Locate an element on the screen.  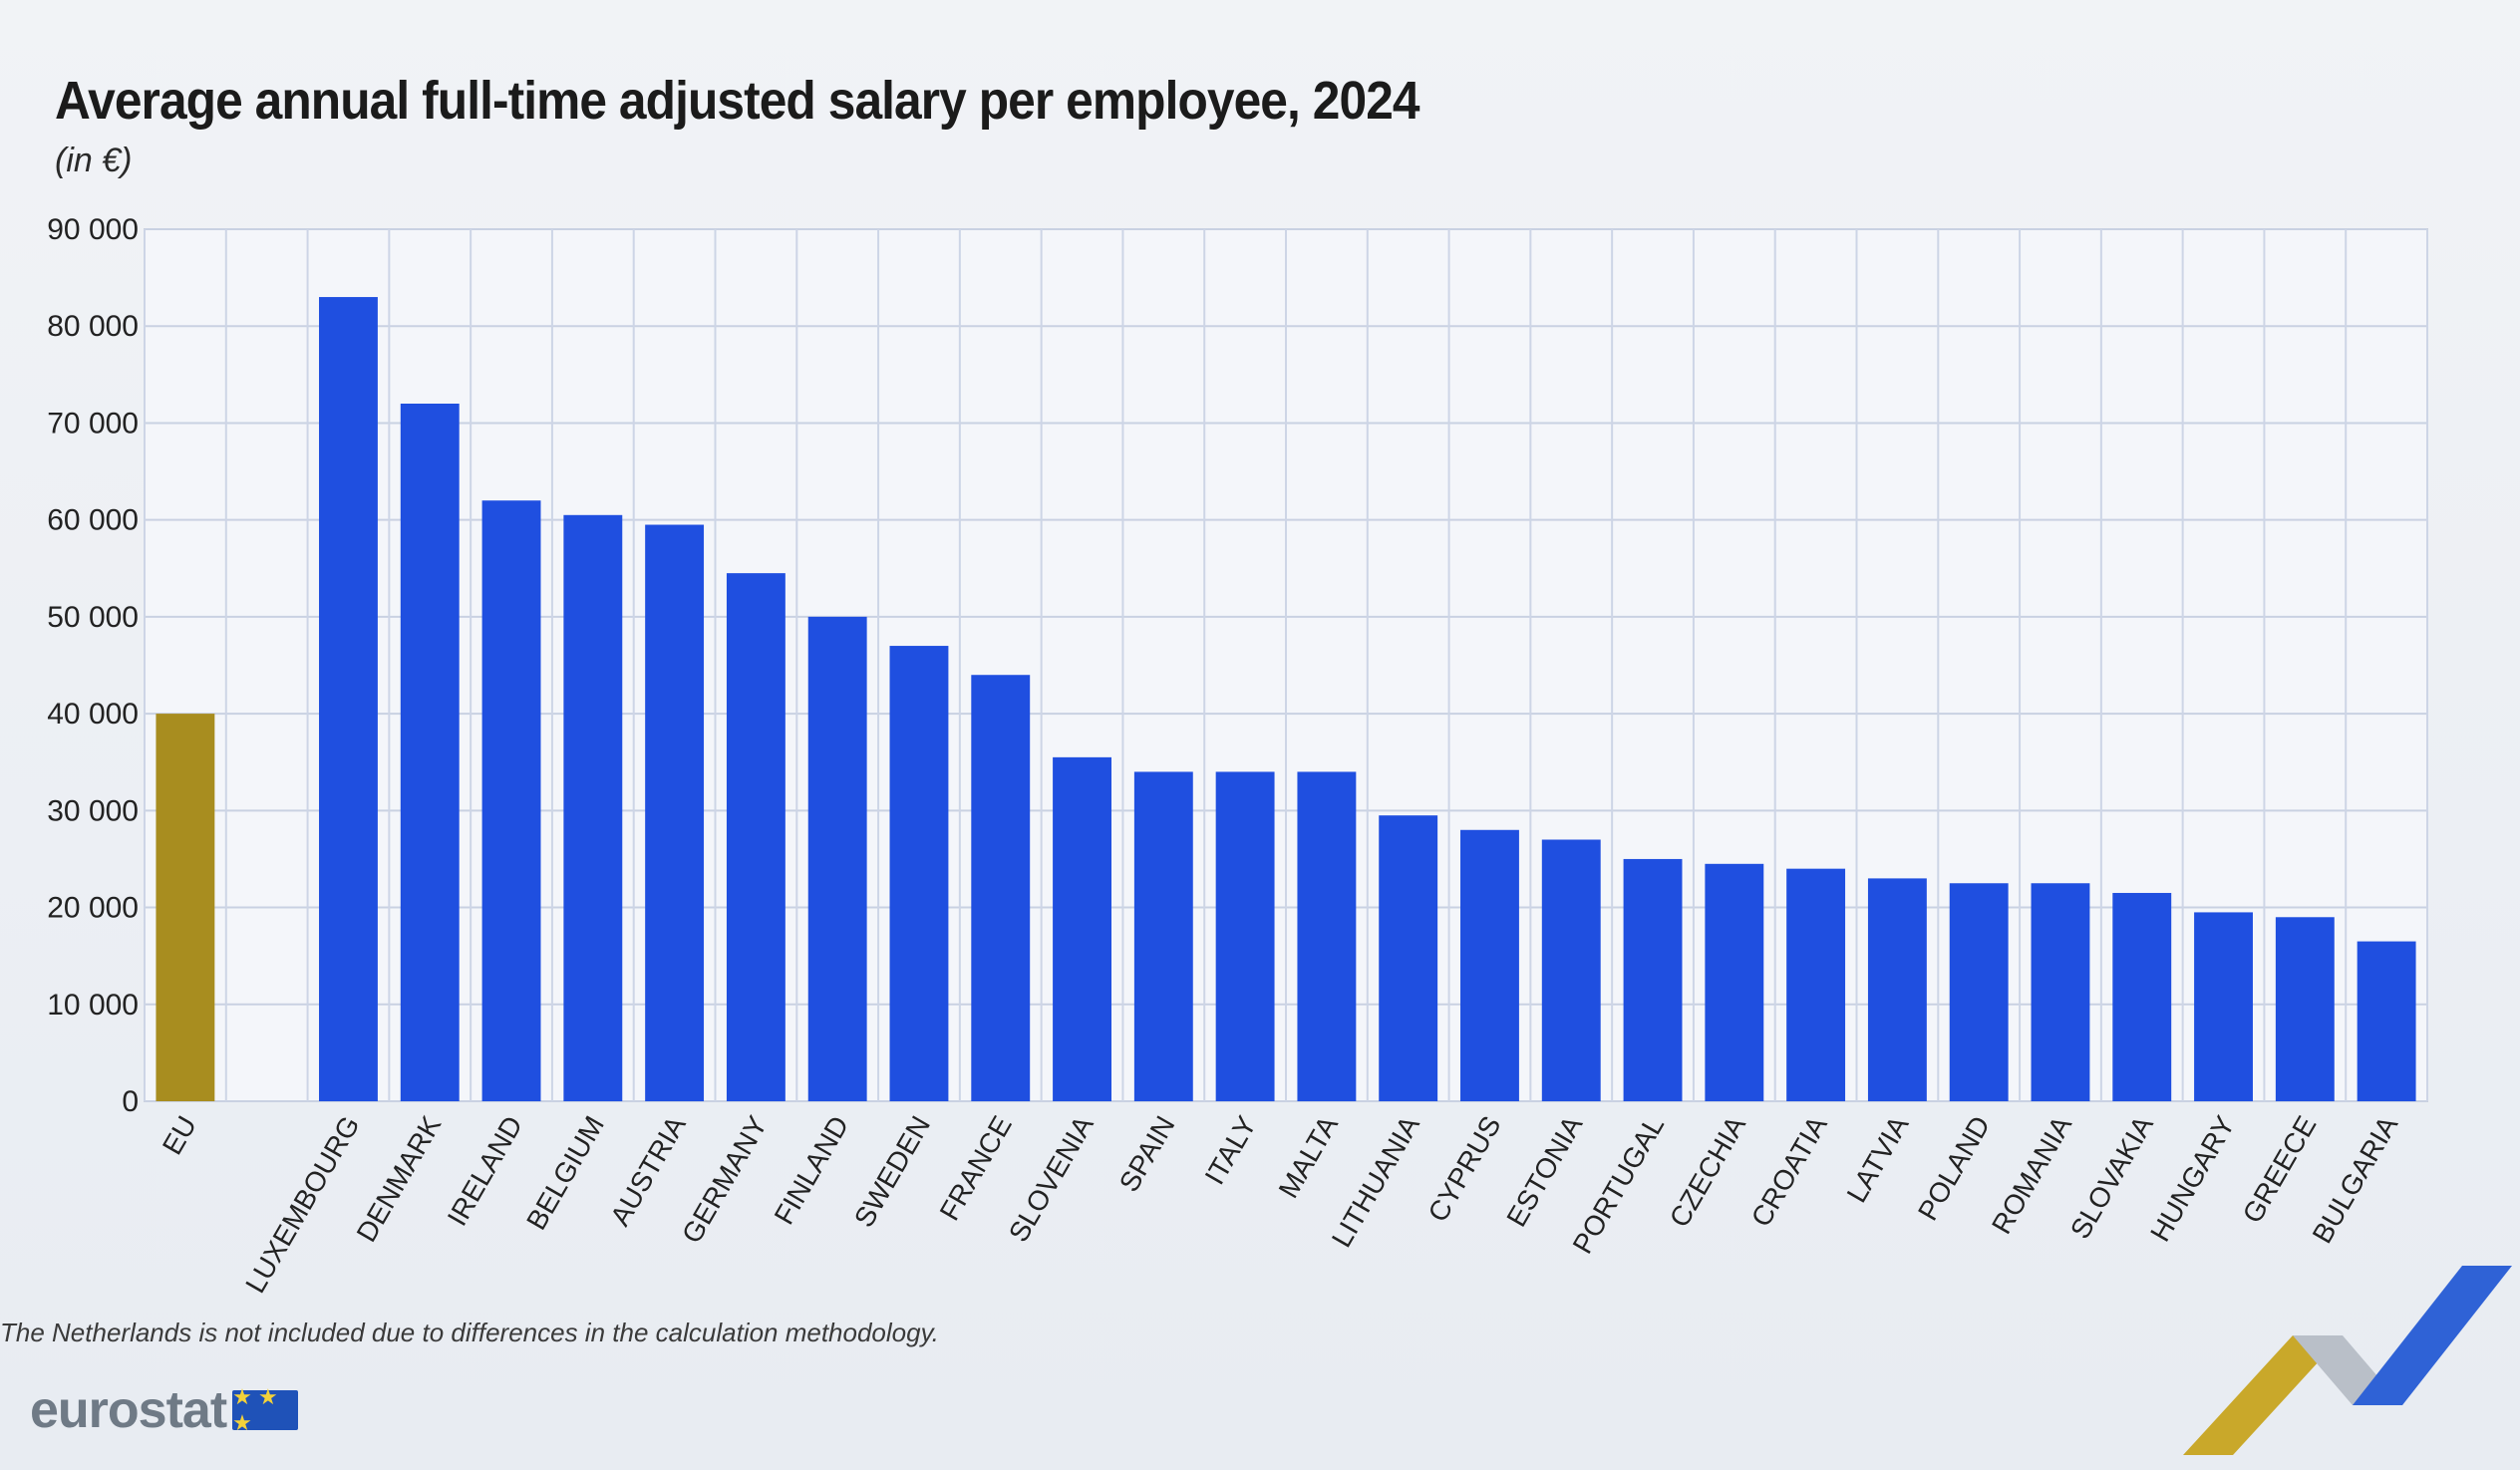
x-tick-label: CROATIA is located at coordinates (1789, 1171).